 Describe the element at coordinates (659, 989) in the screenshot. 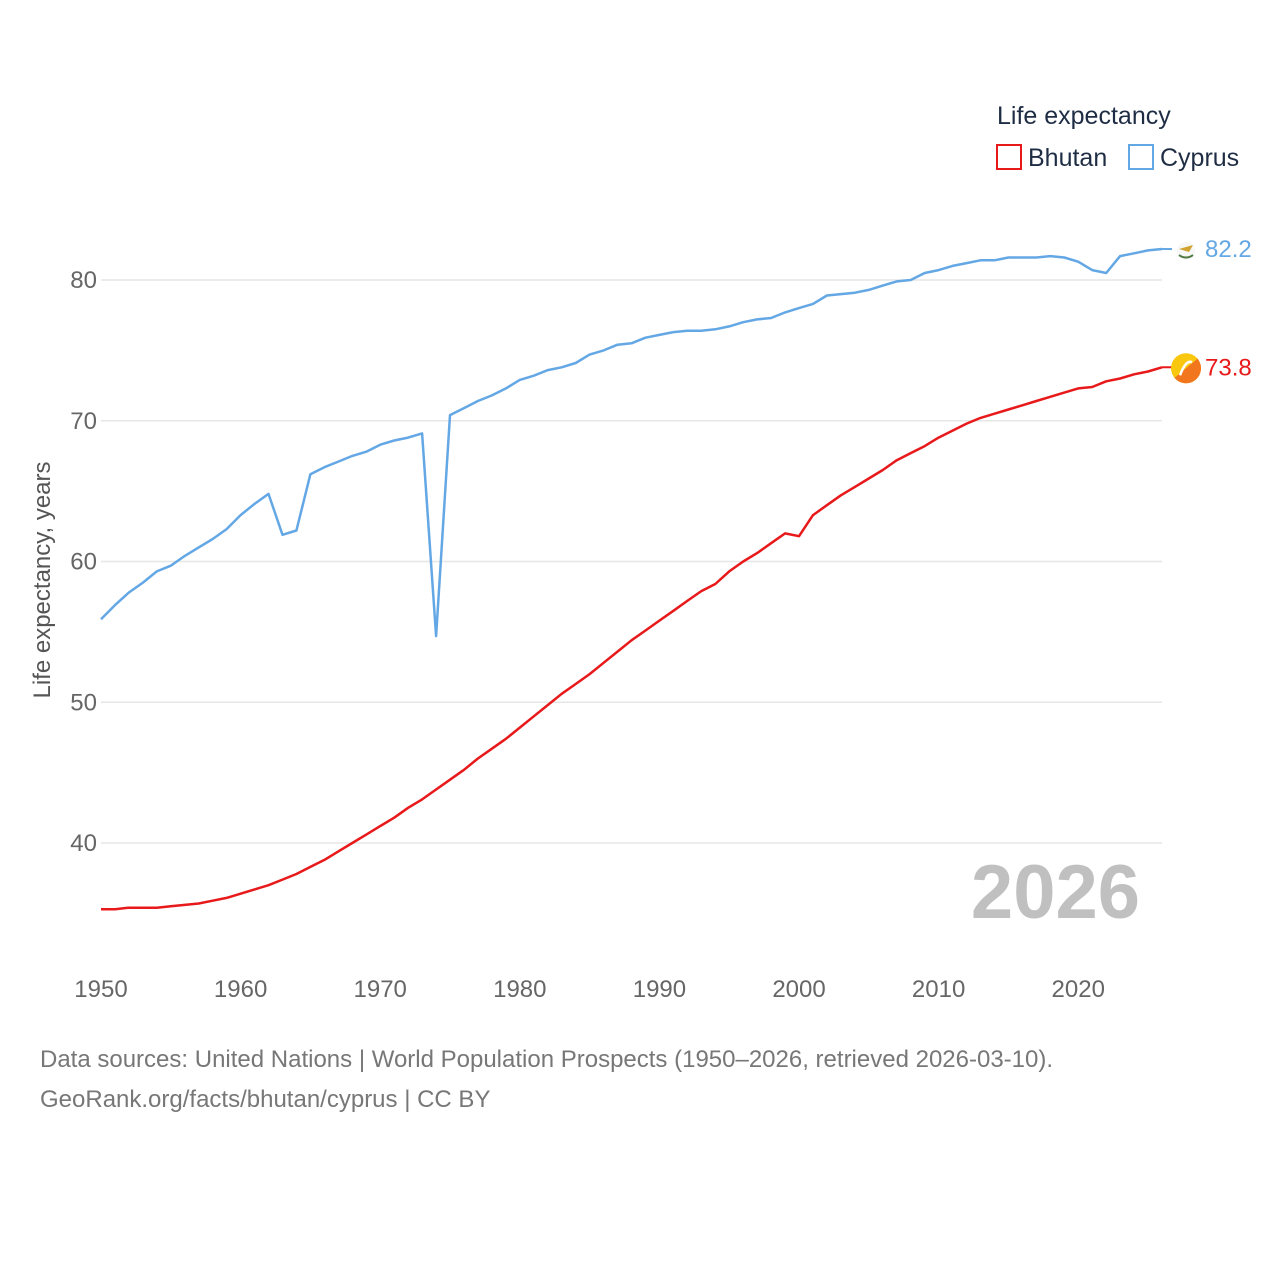

I see `x-tick-label: 1990` at that location.